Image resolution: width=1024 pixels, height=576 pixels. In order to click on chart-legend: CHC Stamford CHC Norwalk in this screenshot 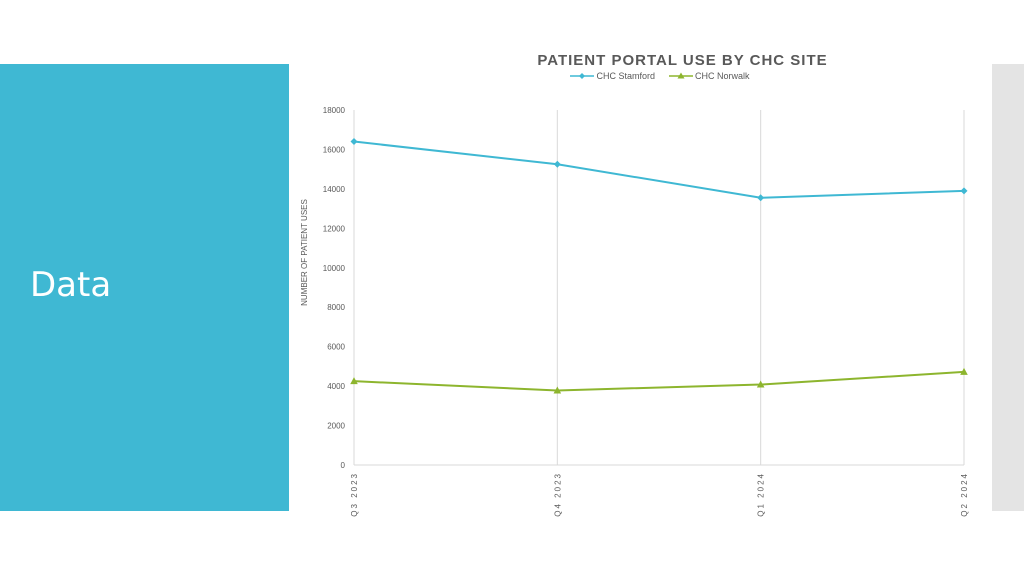, I will do `click(660, 76)`.